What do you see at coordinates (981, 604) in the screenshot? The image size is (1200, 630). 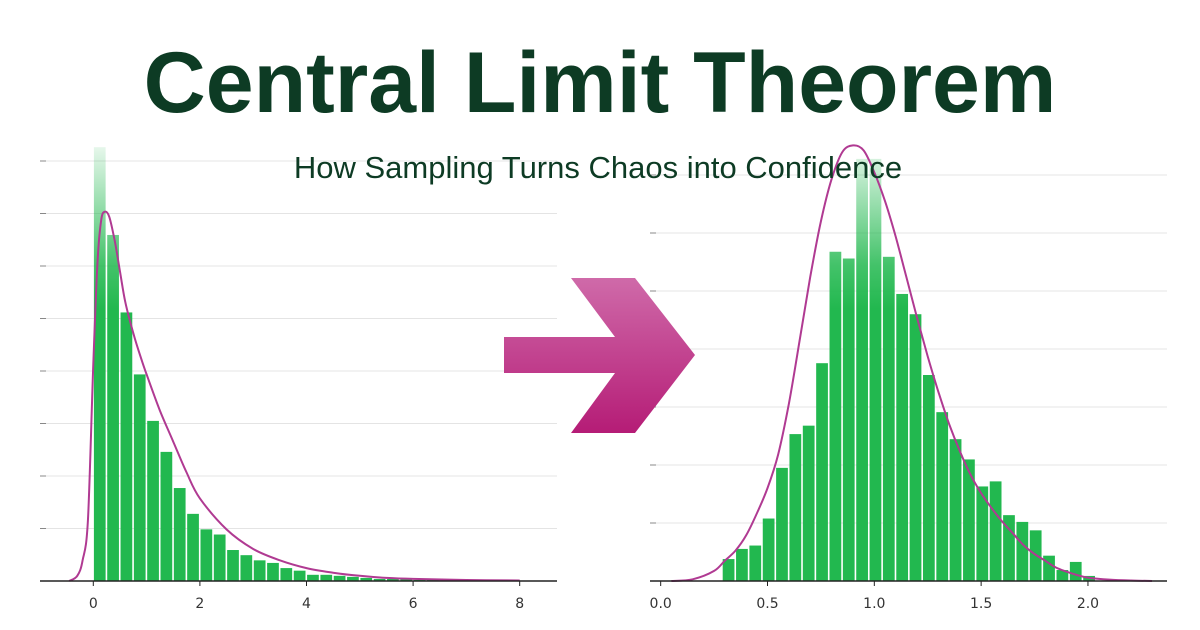 I see `chart-right-x-tick-label: 1.5` at bounding box center [981, 604].